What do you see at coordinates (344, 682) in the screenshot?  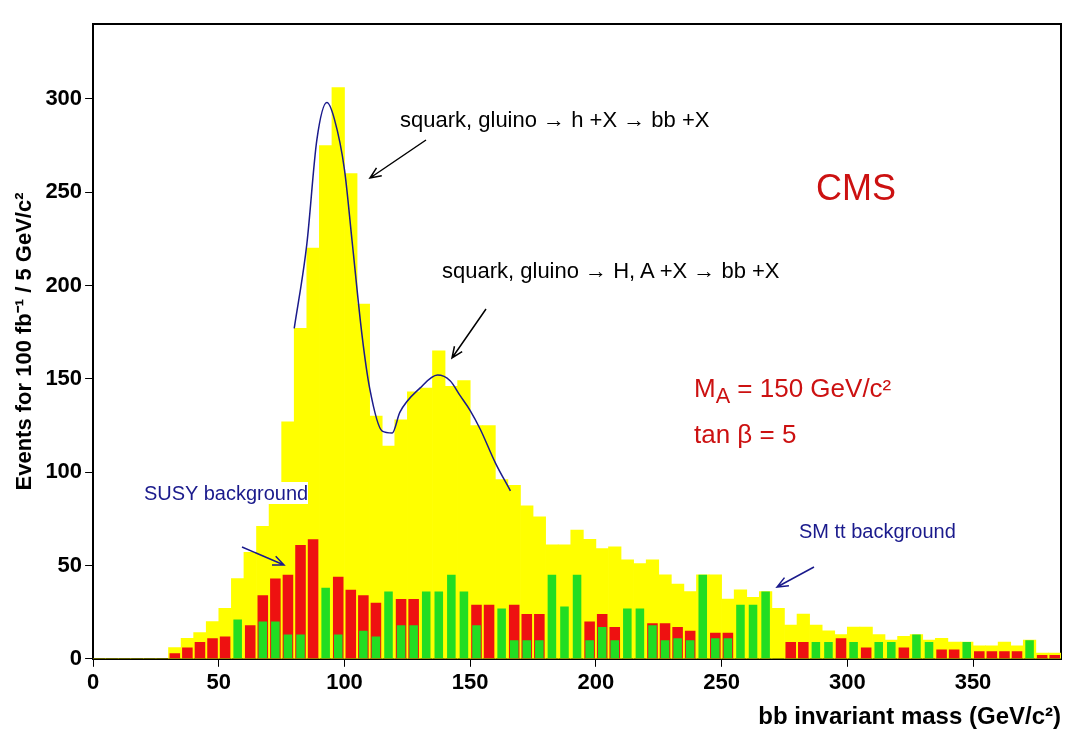 I see `x-tick-label: 100` at bounding box center [344, 682].